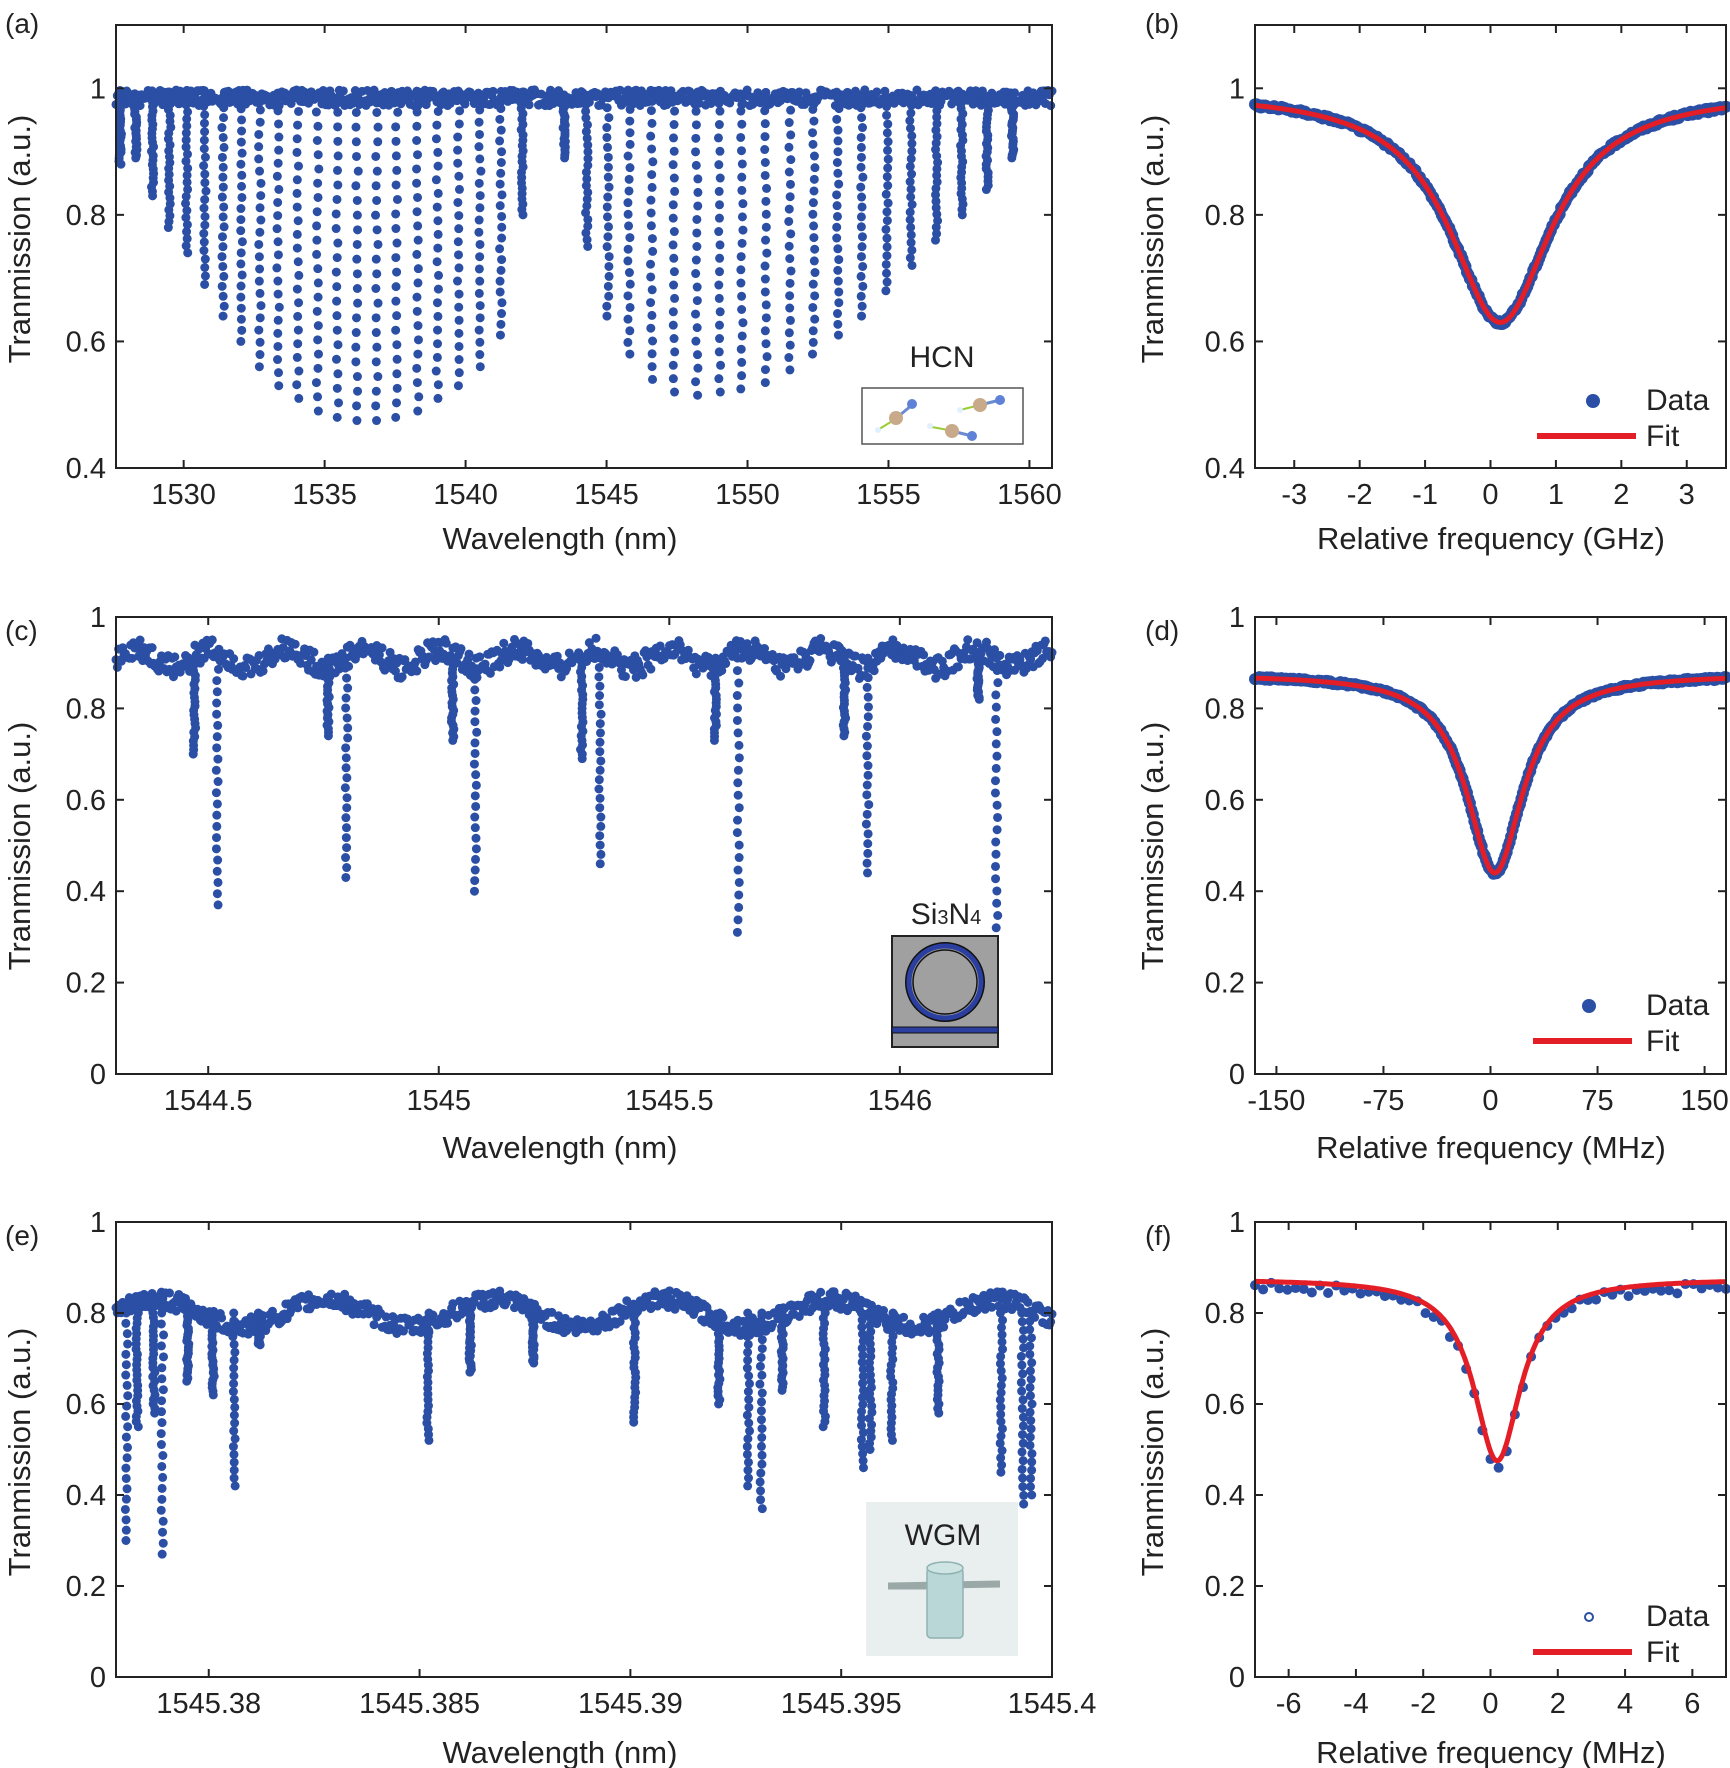  I want to click on x-tick-label: 1545, so click(439, 1101).